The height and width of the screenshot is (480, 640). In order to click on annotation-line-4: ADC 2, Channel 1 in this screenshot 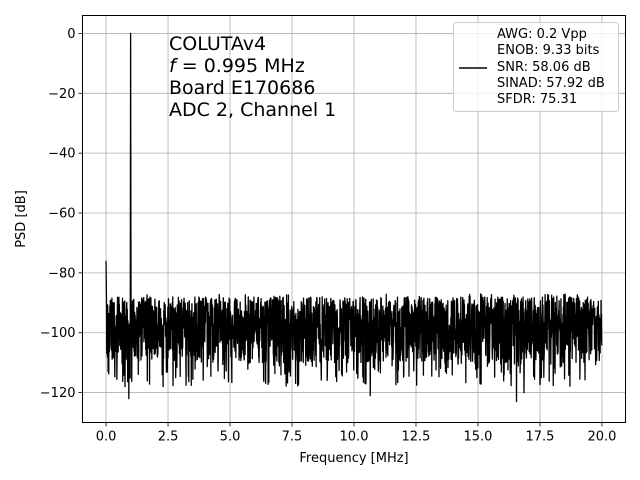, I will do `click(252, 110)`.